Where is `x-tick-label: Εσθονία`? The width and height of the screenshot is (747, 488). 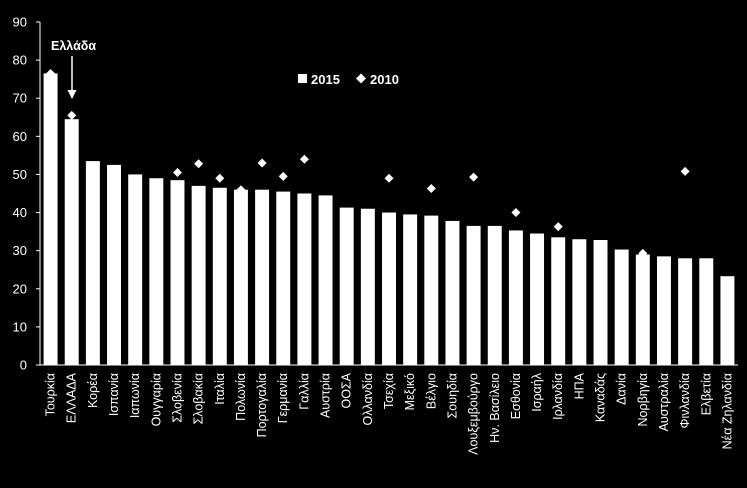 x-tick-label: Εσθονία is located at coordinates (516, 396).